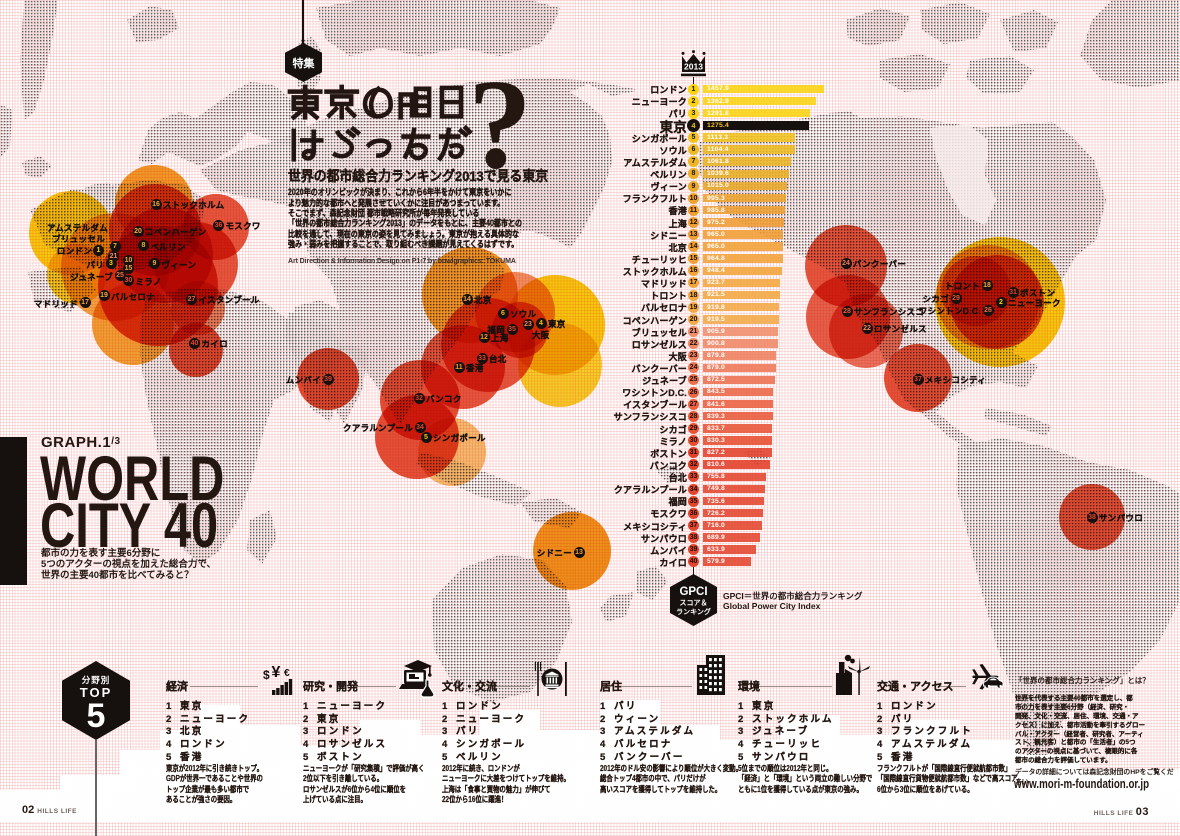 The width and height of the screenshot is (1180, 836). Describe the element at coordinates (96, 680) in the screenshot. I see `svg-text: 分野別` at that location.